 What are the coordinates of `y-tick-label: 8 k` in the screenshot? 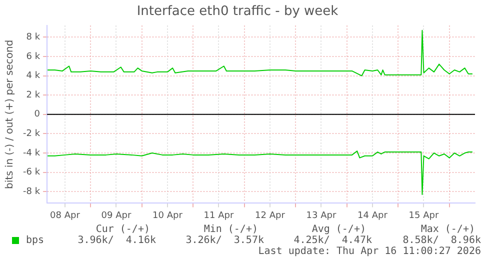 It's located at (33, 37).